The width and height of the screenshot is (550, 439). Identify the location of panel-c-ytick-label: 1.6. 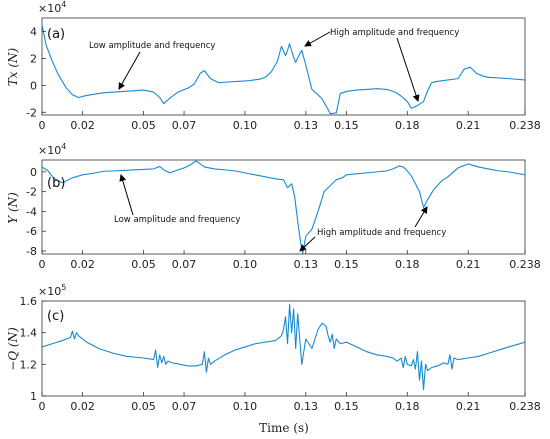
(29, 301).